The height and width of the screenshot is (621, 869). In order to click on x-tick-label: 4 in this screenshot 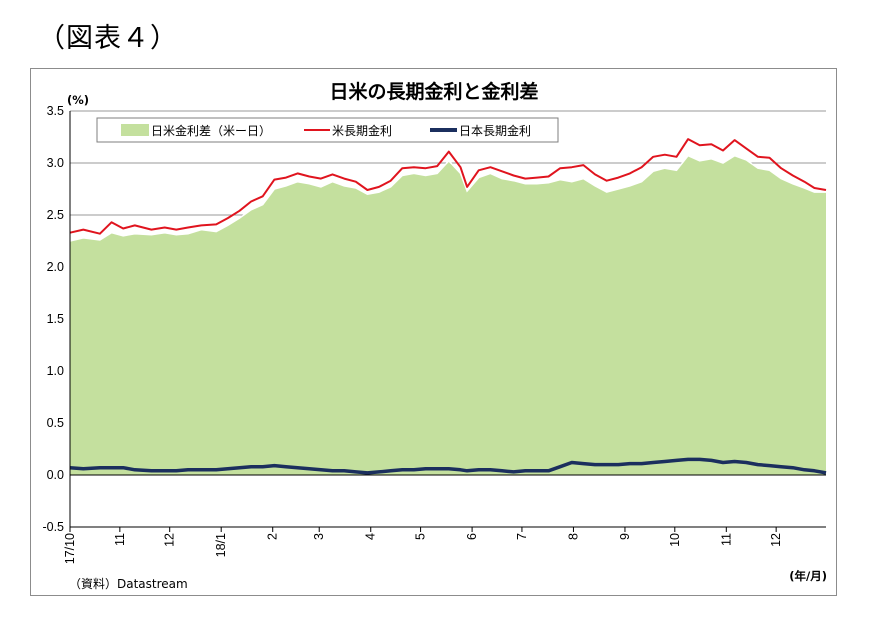, I will do `click(371, 536)`.